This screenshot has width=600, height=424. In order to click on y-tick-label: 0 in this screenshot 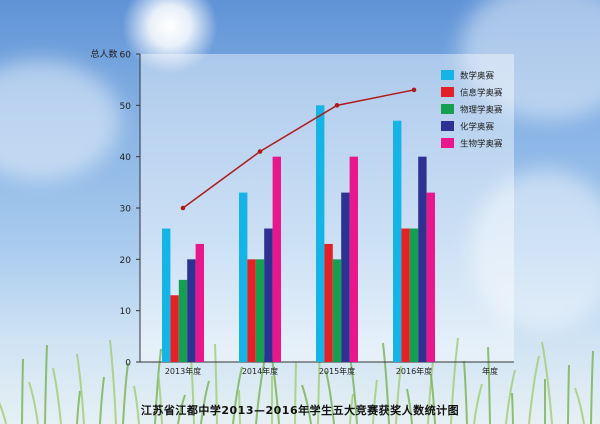, I will do `click(128, 364)`.